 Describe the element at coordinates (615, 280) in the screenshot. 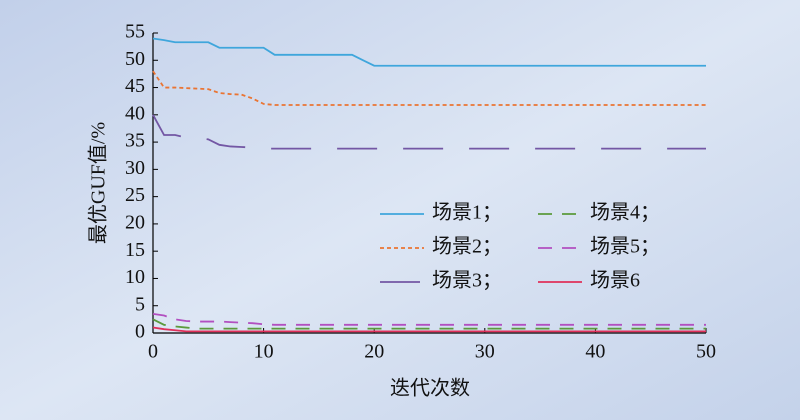

I see `legend-label: 场景6` at that location.